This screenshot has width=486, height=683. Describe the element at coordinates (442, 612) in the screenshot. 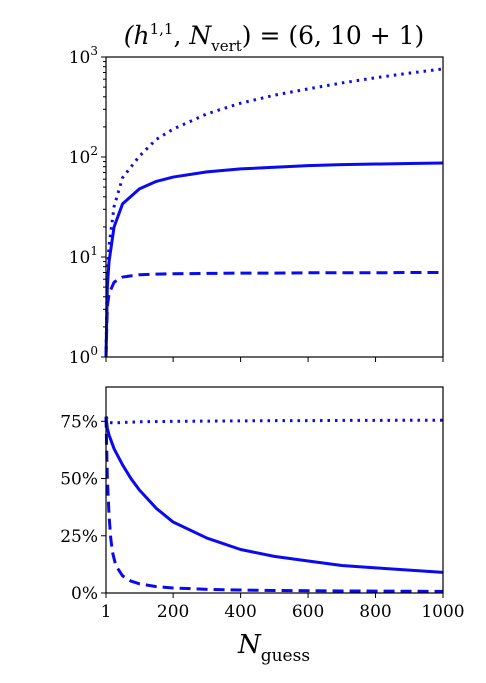

I see `x-tick-label: 1000` at that location.